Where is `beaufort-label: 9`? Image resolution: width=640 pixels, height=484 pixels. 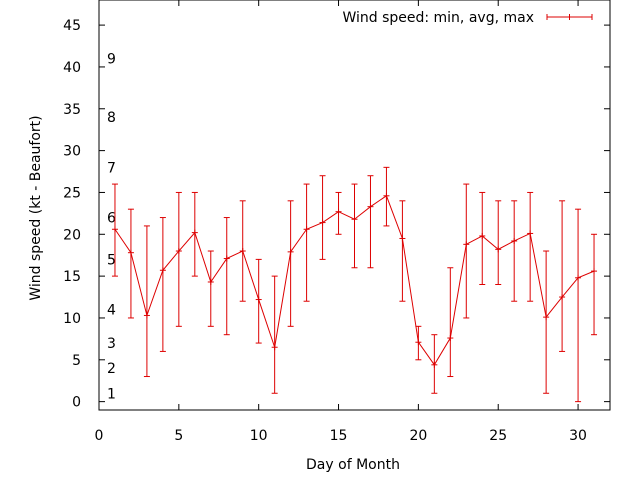
beaufort-label: 9 is located at coordinates (111, 60).